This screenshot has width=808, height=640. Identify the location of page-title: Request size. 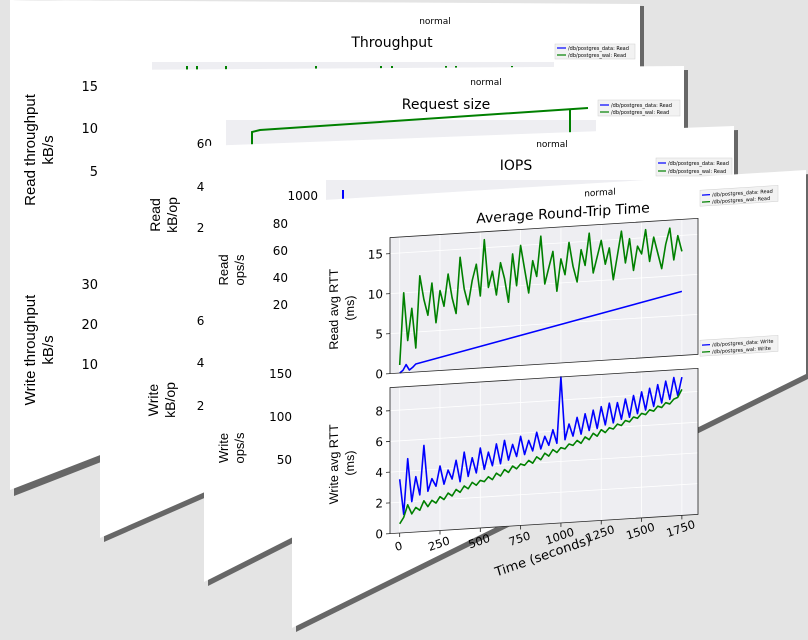
(446, 105).